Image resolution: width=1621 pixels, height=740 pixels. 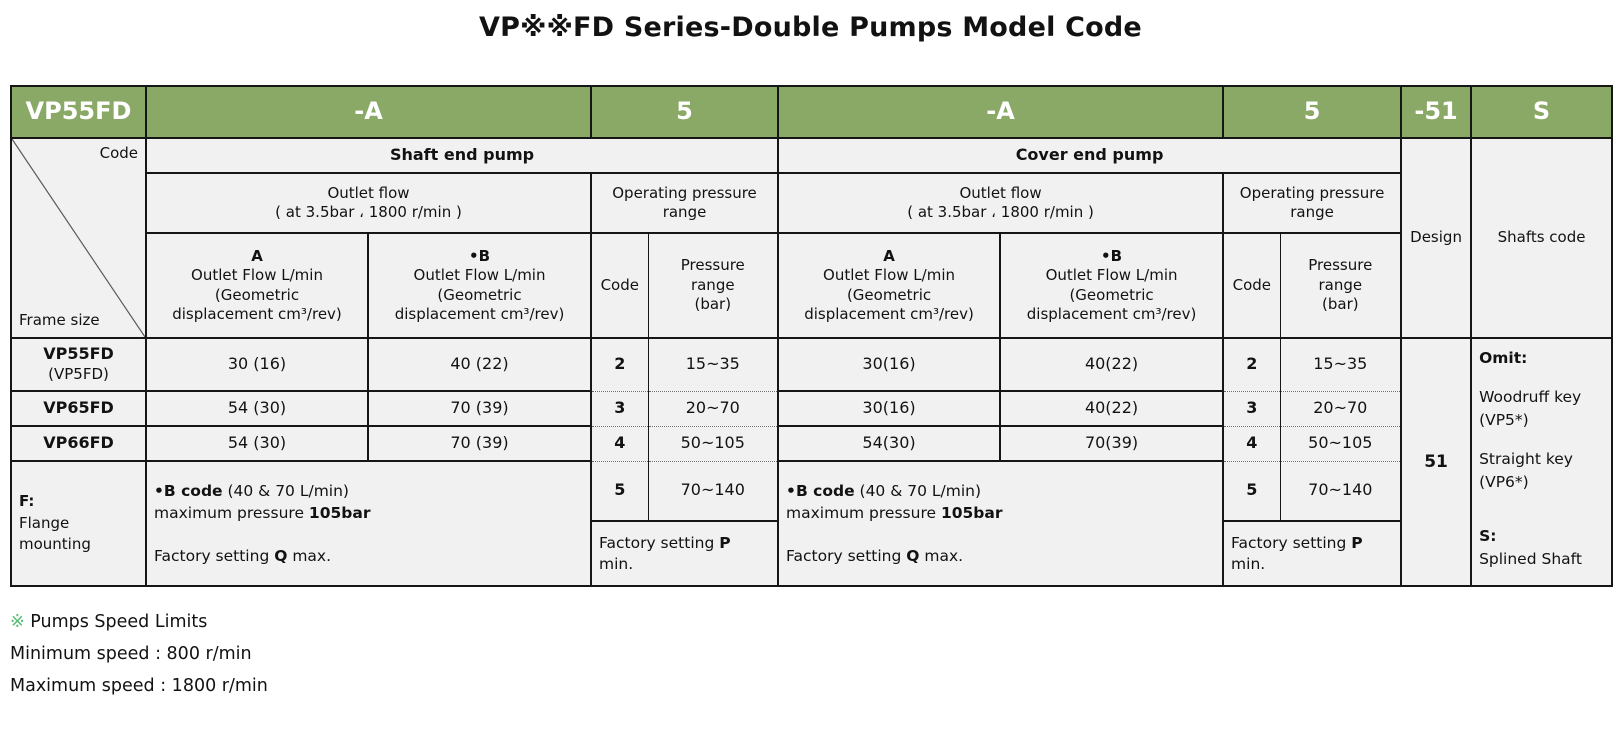 What do you see at coordinates (713, 491) in the screenshot?
I see `shaft-range-value: 70~140` at bounding box center [713, 491].